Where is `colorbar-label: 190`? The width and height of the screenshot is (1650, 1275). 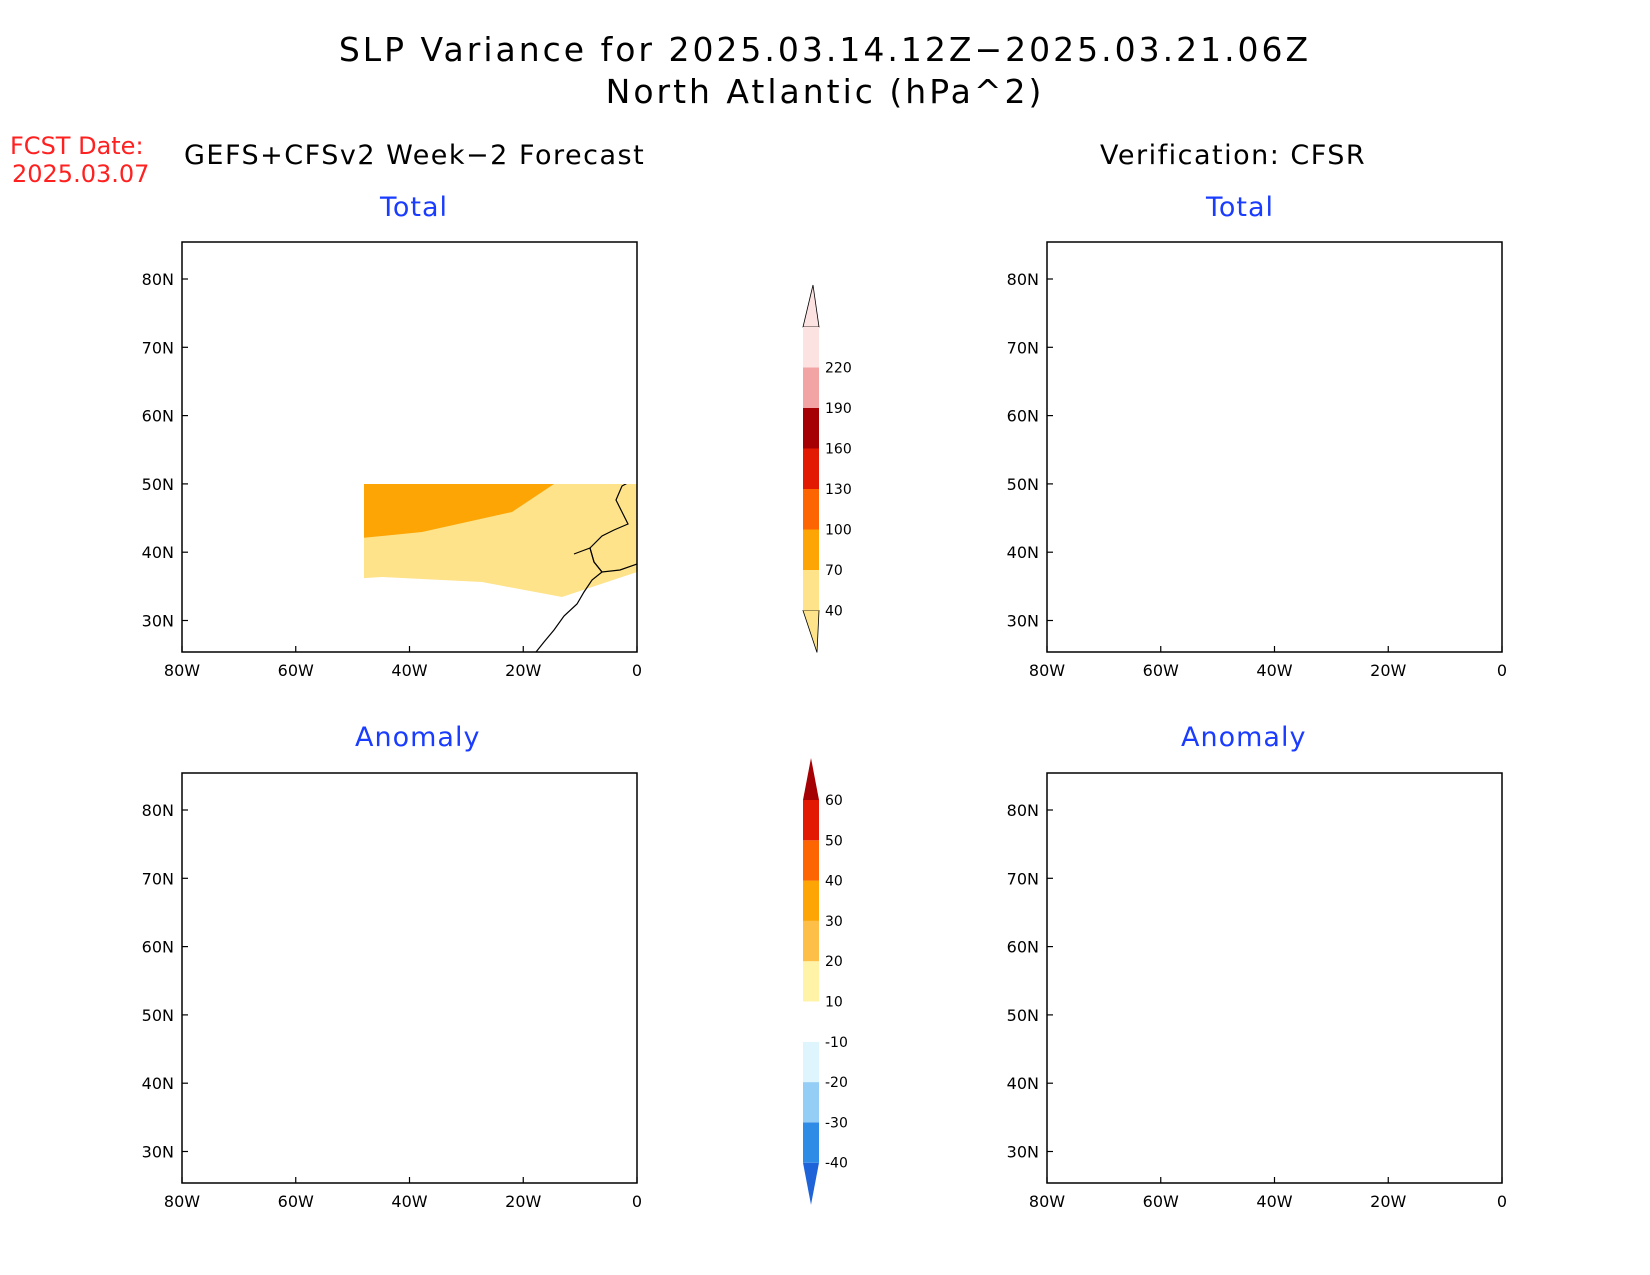 colorbar-label: 190 is located at coordinates (838, 409).